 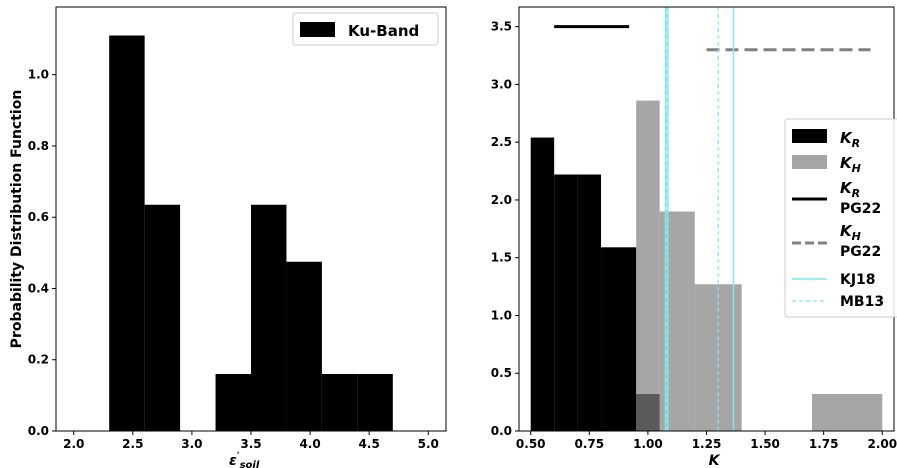 I want to click on right-x-axis-label: K, so click(x=715, y=460).